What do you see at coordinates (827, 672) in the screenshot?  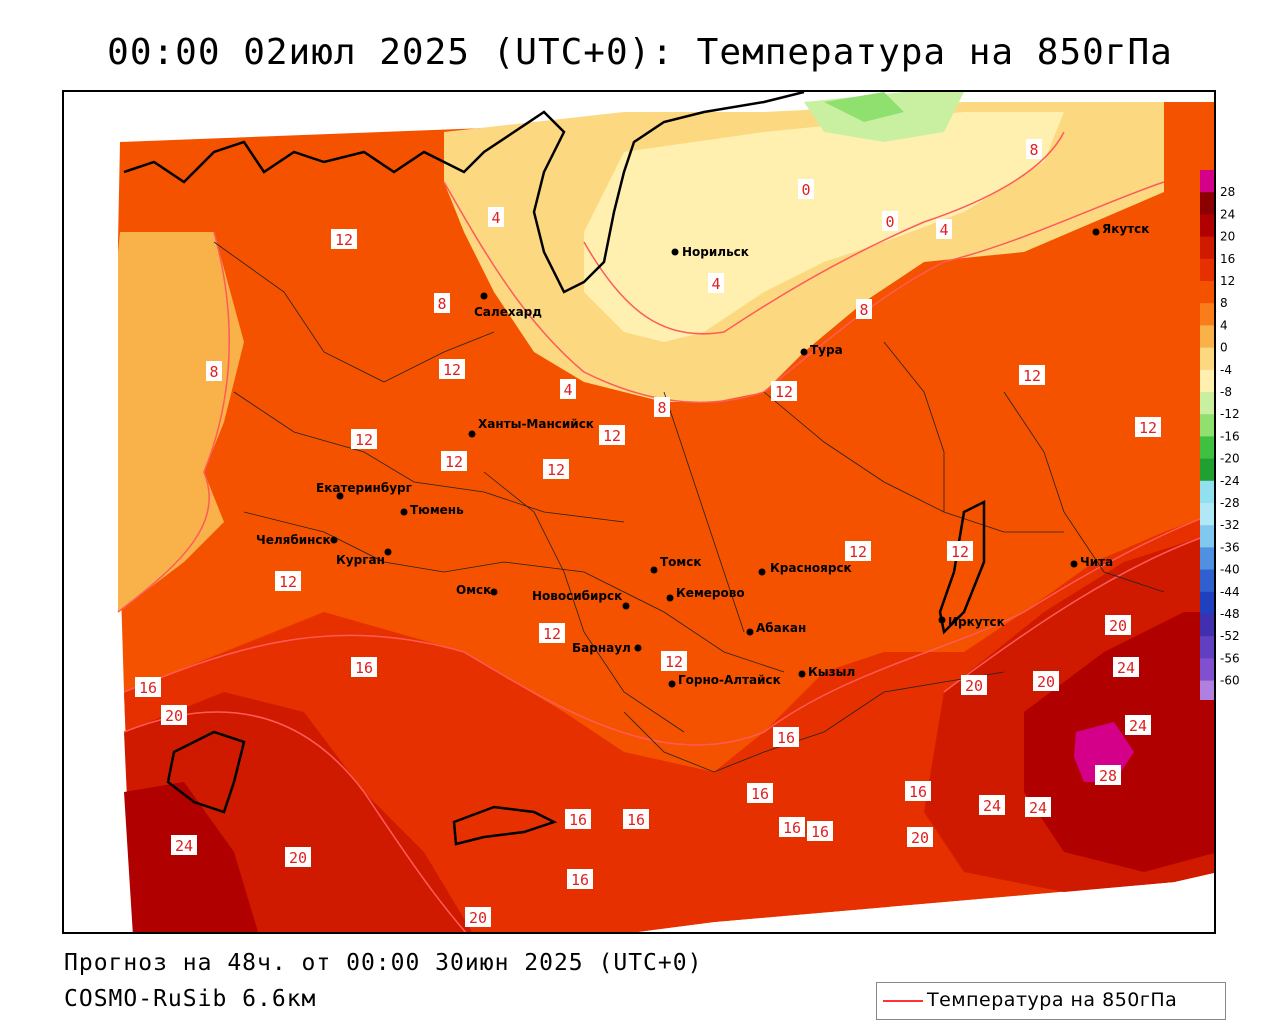 I see `city-kyzyl: Кызыл` at bounding box center [827, 672].